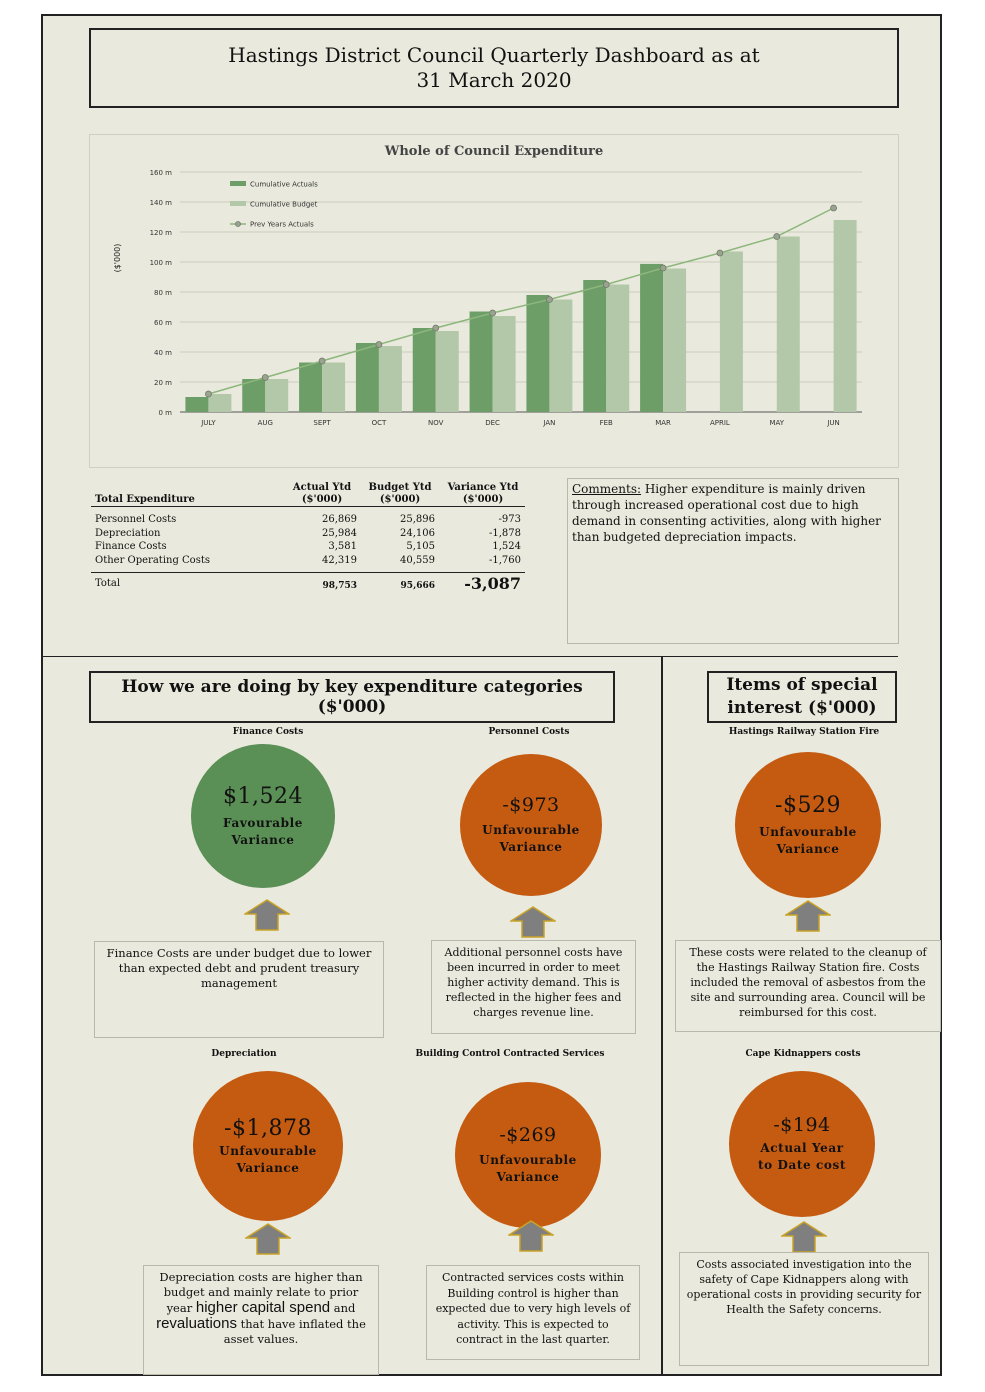 The height and width of the screenshot is (1392, 985). Describe the element at coordinates (531, 839) in the screenshot. I see `variance-status-personnel: Unfavourable Variance` at that location.